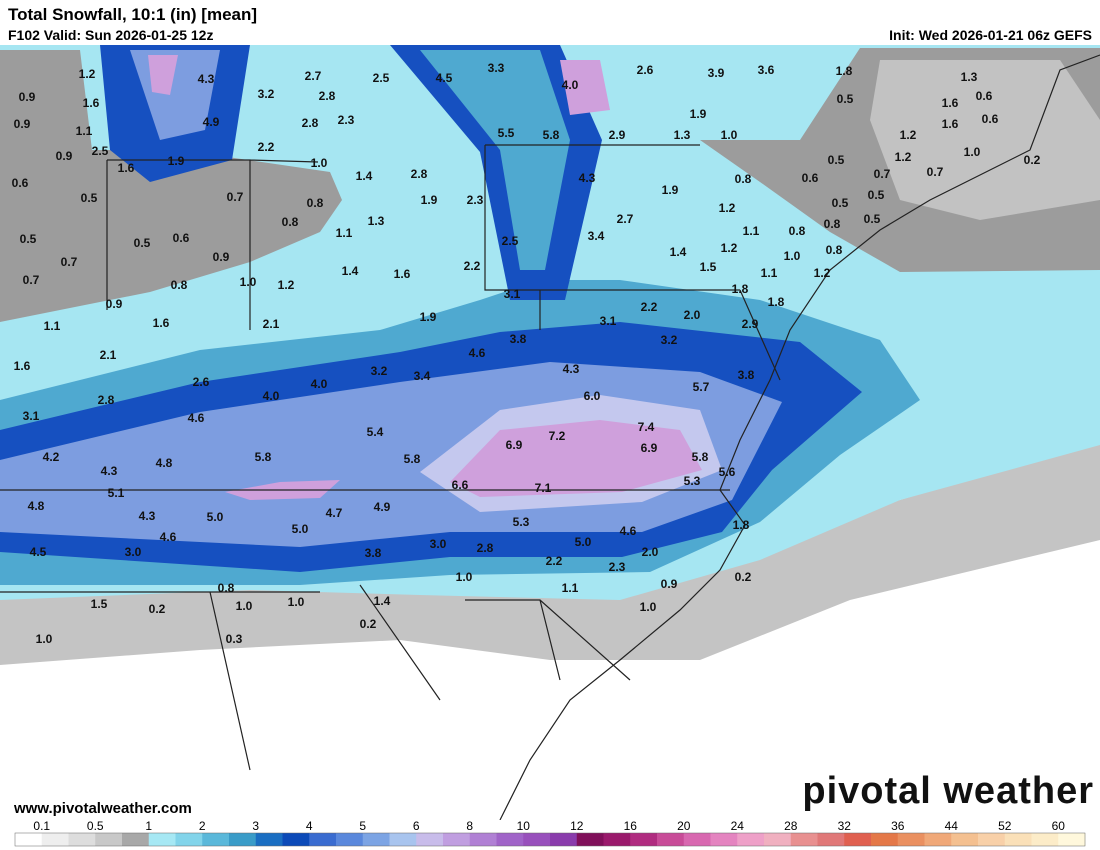 Image resolution: width=1100 pixels, height=850 pixels. What do you see at coordinates (496, 68) in the screenshot?
I see `snow-label: 3.3` at bounding box center [496, 68].